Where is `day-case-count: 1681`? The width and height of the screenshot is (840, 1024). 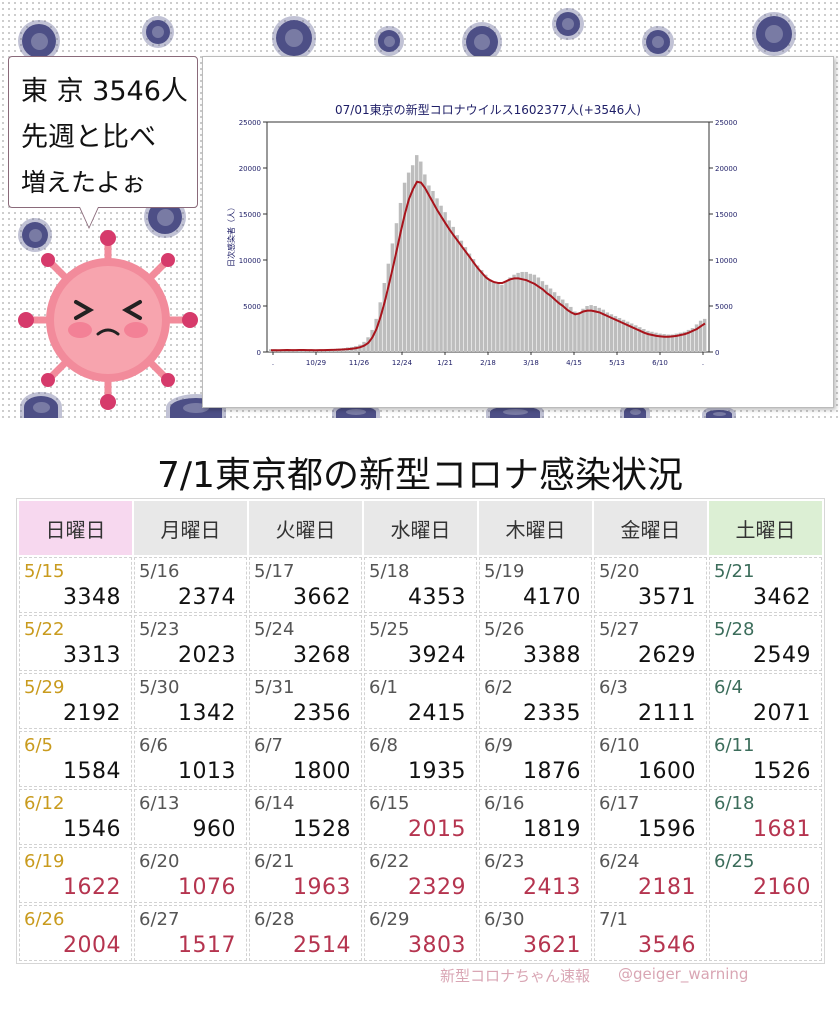
day-case-count: 1681 is located at coordinates (782, 829).